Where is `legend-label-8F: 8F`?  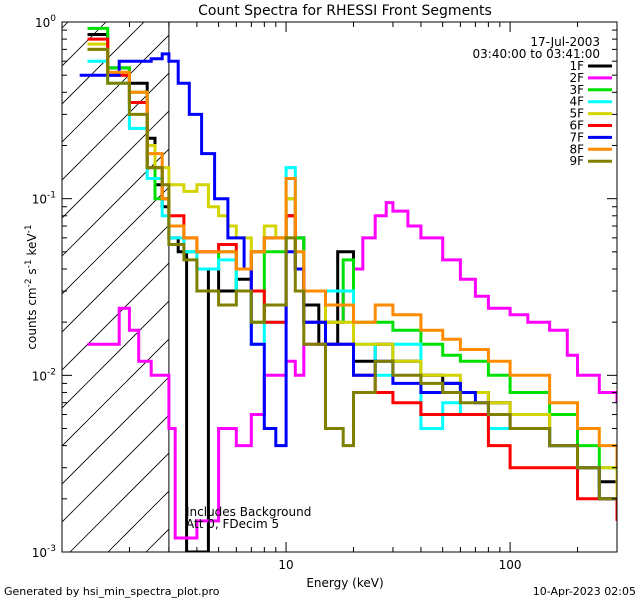
legend-label-8F: 8F is located at coordinates (576, 149).